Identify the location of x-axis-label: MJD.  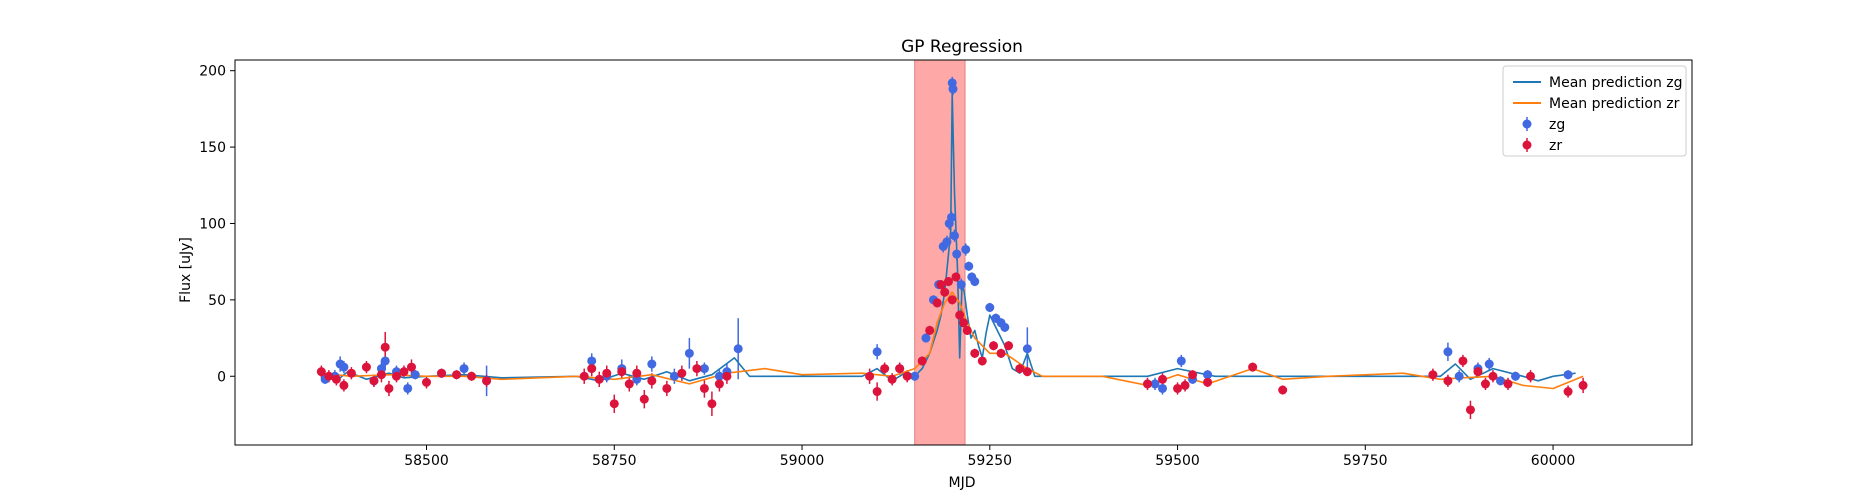
(962, 483).